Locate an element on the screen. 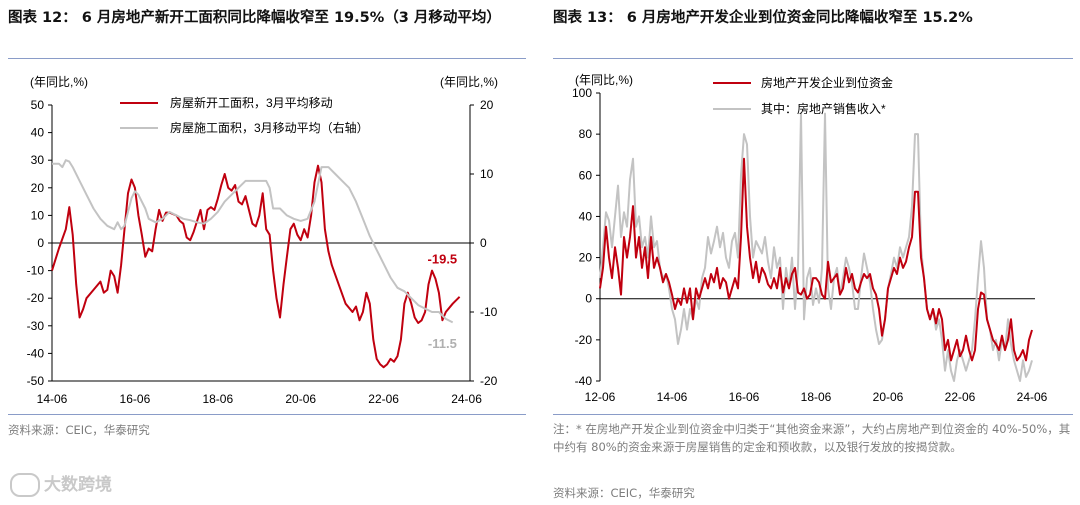 This screenshot has width=1080, height=505. legend-label-1: 房地产开发企业到位资金 is located at coordinates (827, 82).